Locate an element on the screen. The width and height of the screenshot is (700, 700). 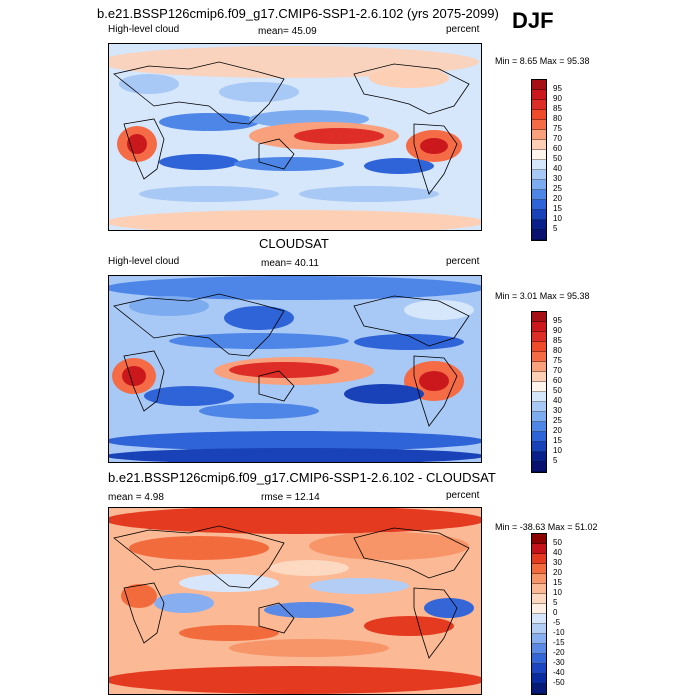
colorbar-2-label: 25 is located at coordinates (557, 420).